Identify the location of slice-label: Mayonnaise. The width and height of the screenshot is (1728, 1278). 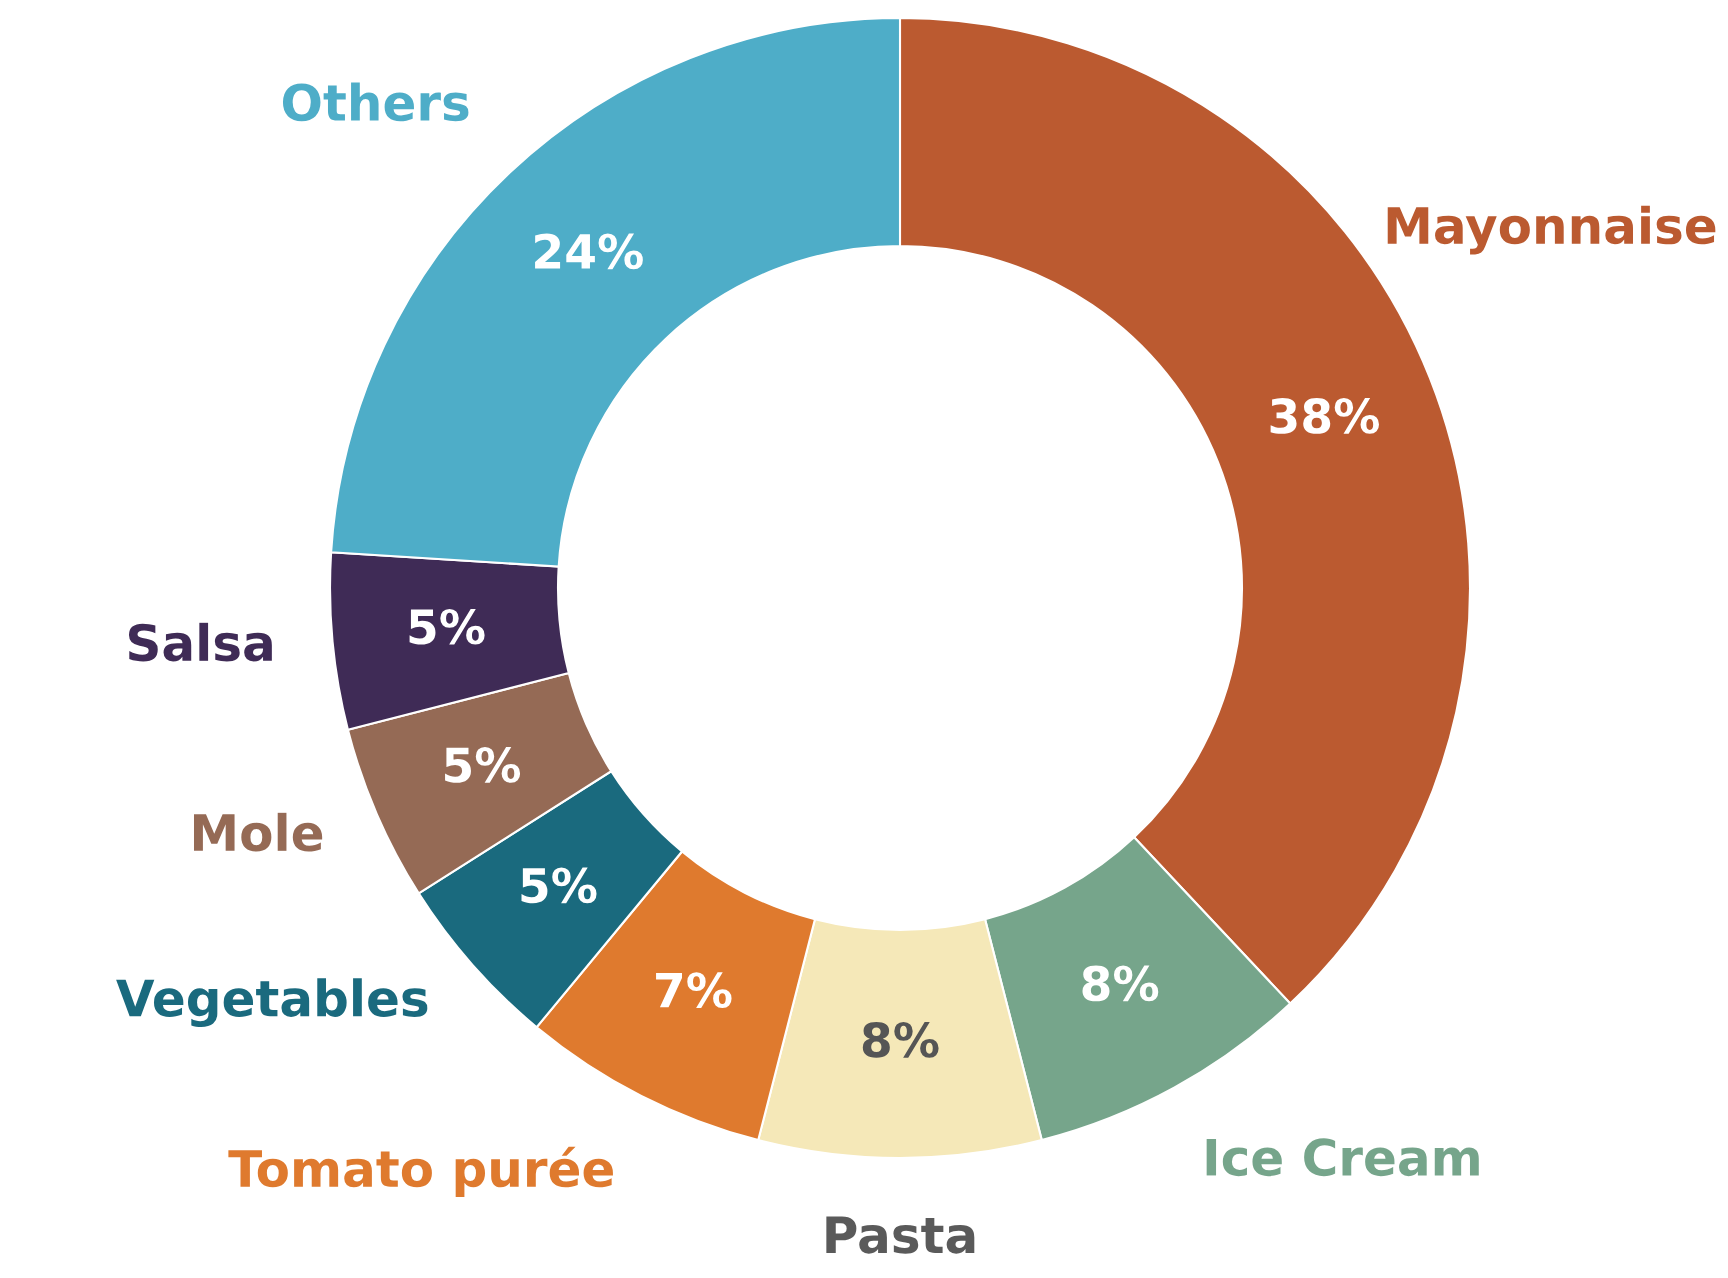
(1551, 230).